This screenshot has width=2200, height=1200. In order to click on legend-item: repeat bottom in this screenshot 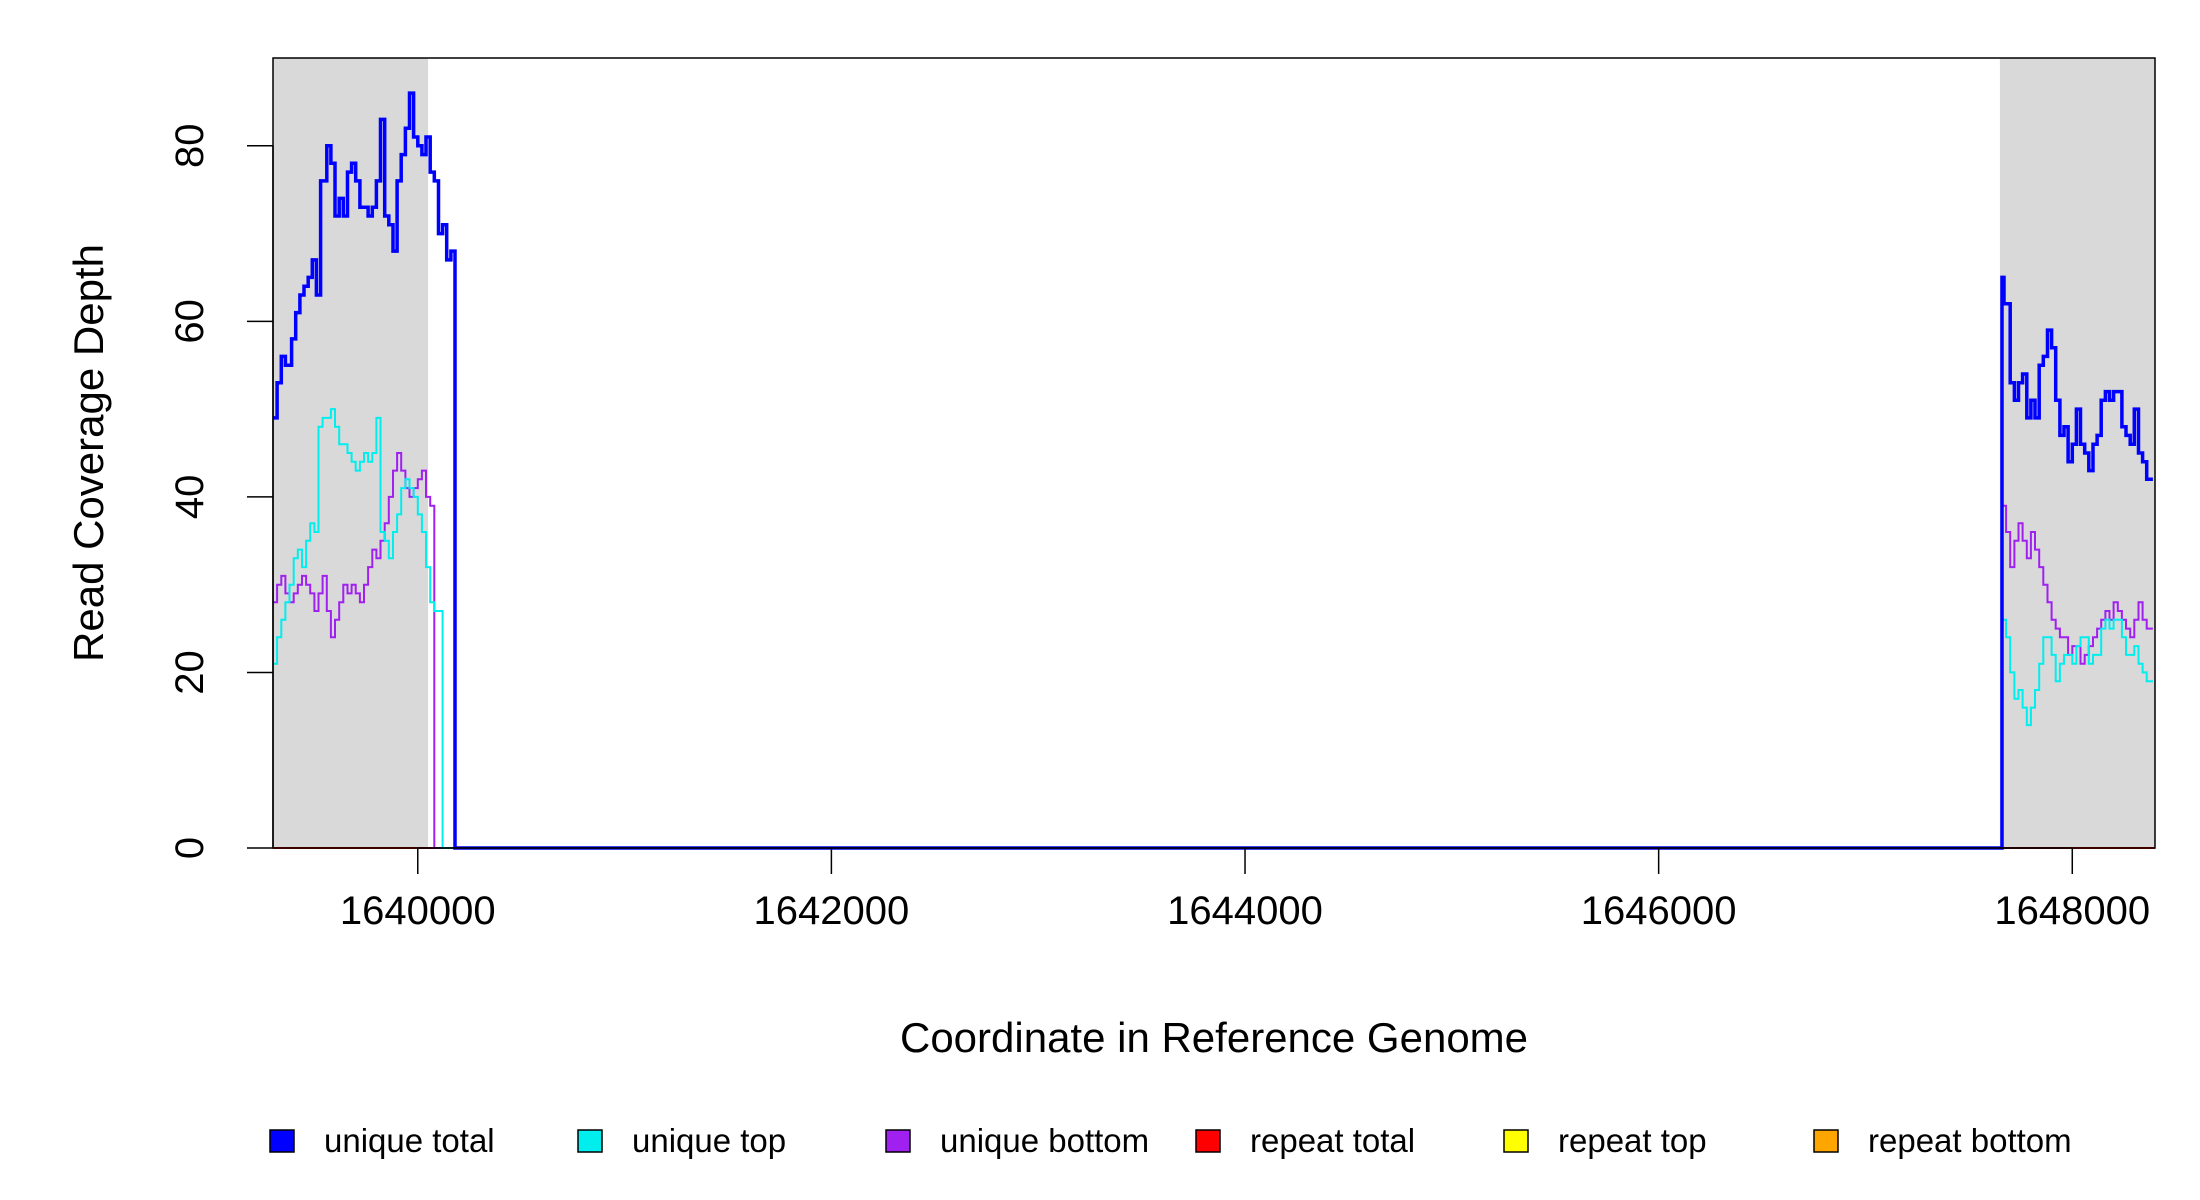, I will do `click(1942, 1140)`.